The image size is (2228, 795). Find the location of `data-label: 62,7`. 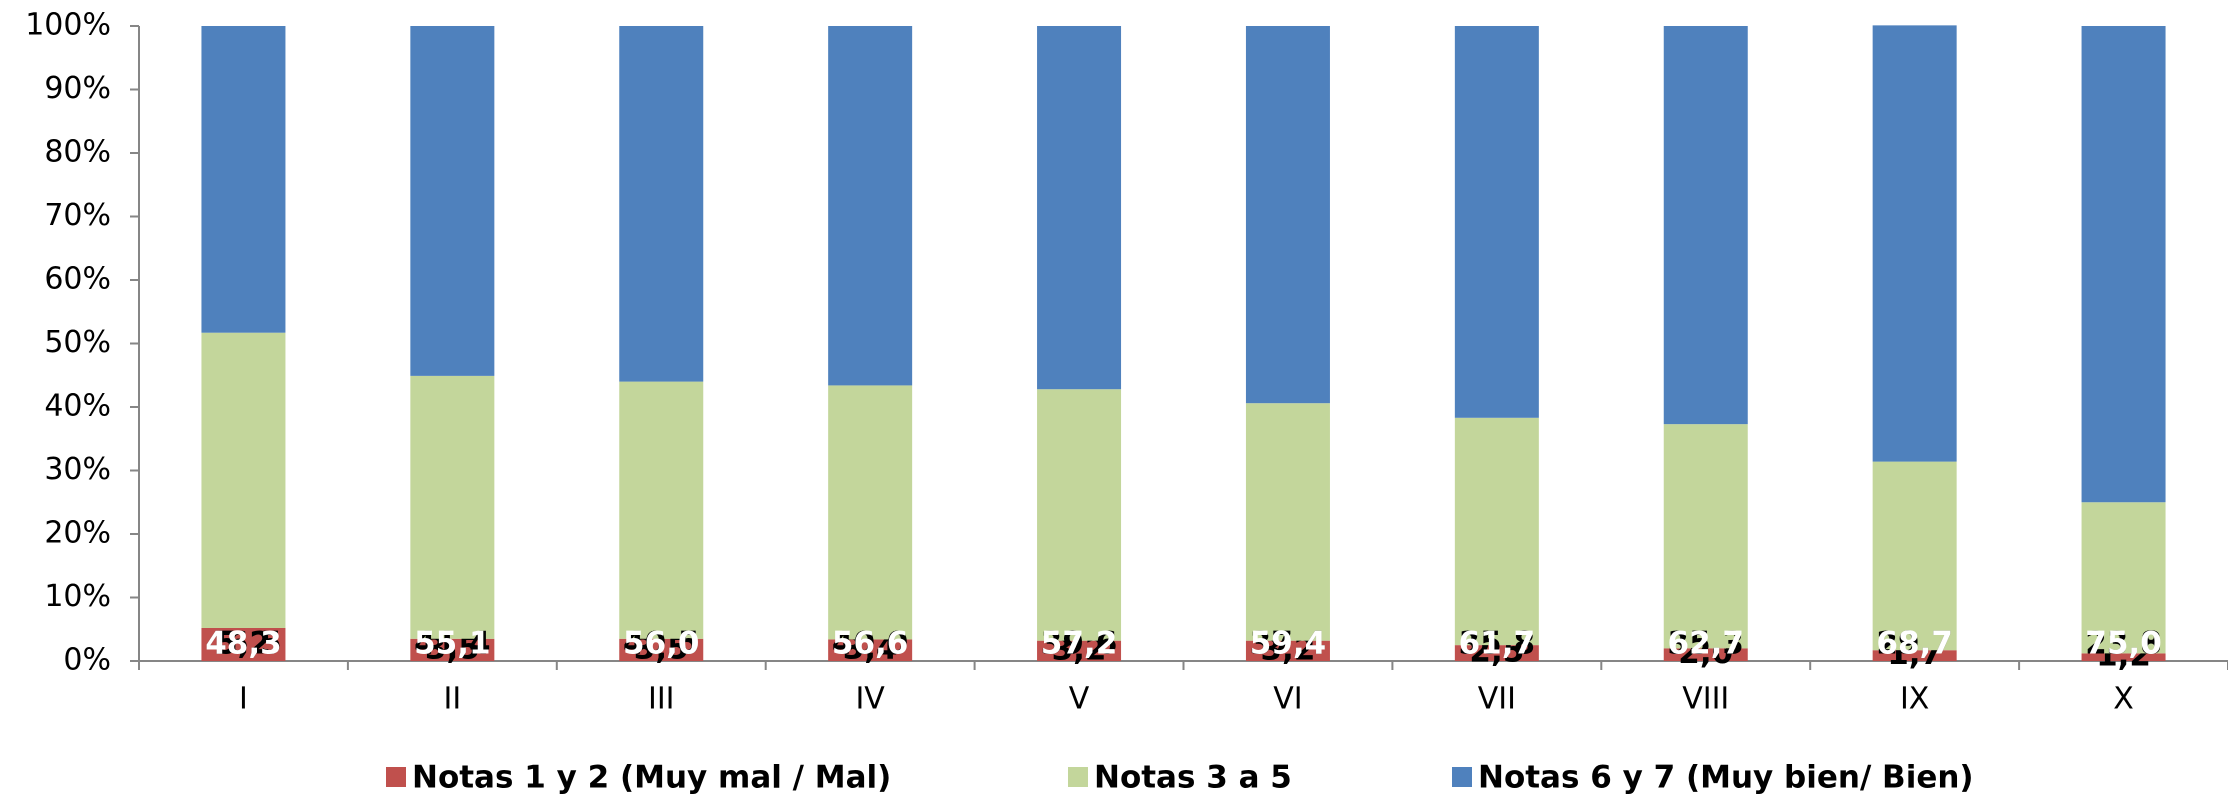

data-label: 62,7 is located at coordinates (1706, 644).